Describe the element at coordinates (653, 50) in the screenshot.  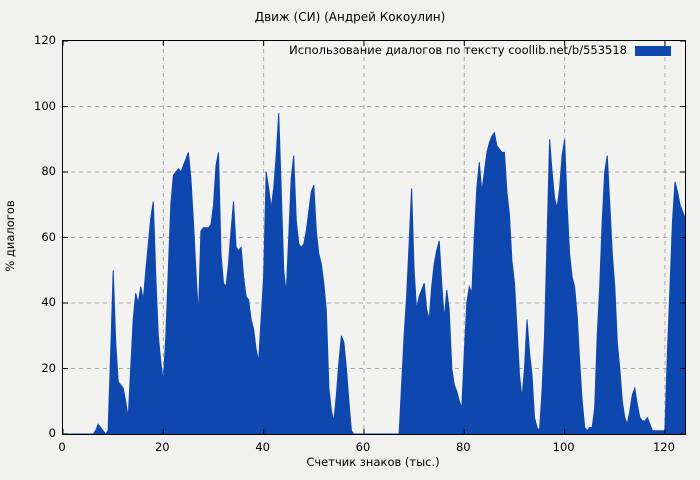
I see `legend-swatch` at that location.